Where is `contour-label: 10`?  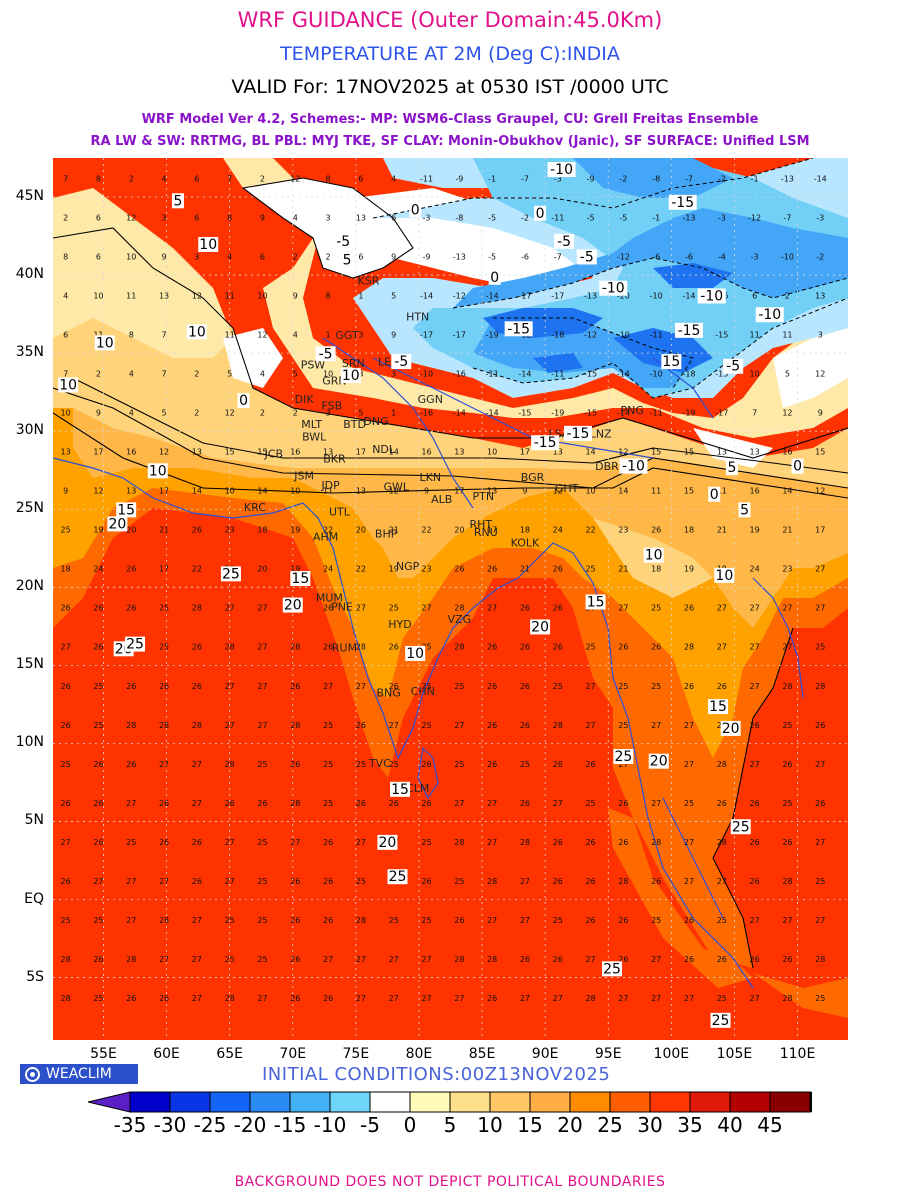 contour-label: 10 is located at coordinates (415, 654).